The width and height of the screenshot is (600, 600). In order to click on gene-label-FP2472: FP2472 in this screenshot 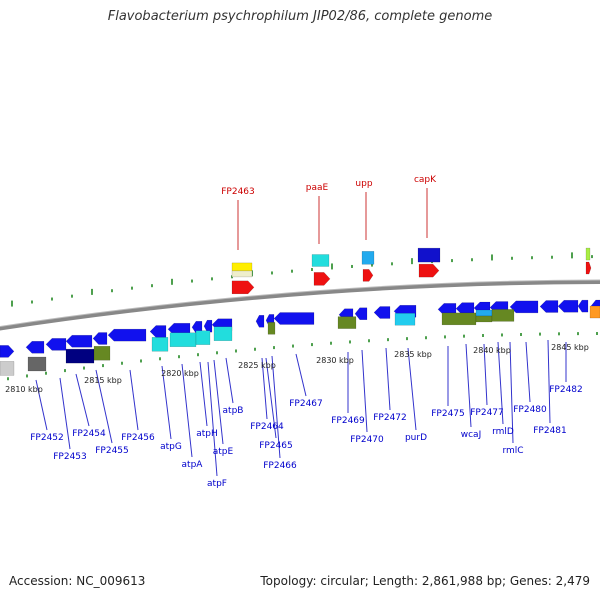, I will do `click(390, 418)`.